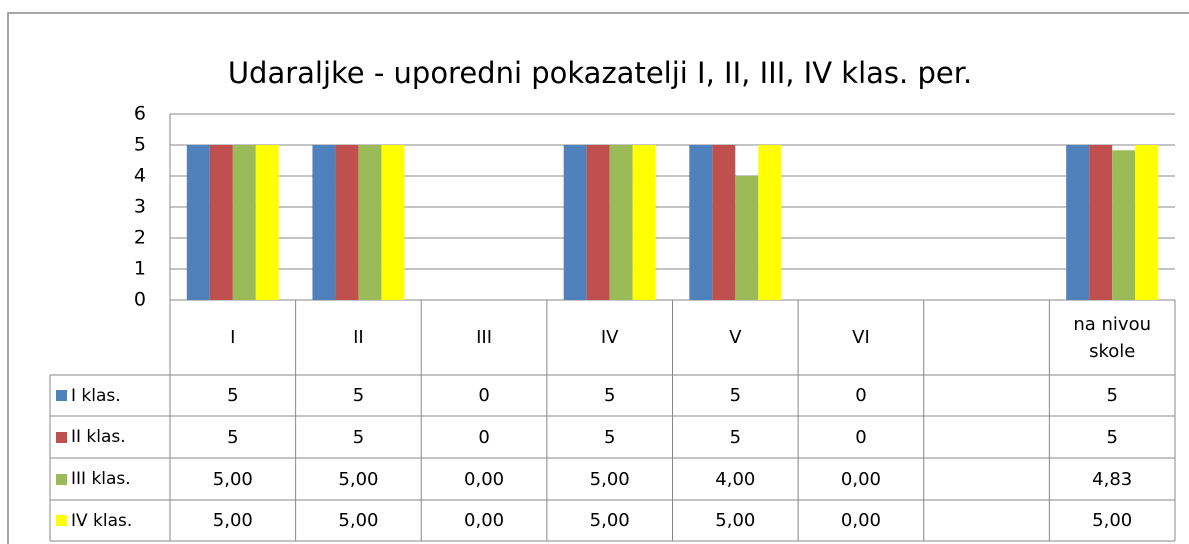  What do you see at coordinates (861, 337) in the screenshot?
I see `x-tick-label: VI` at bounding box center [861, 337].